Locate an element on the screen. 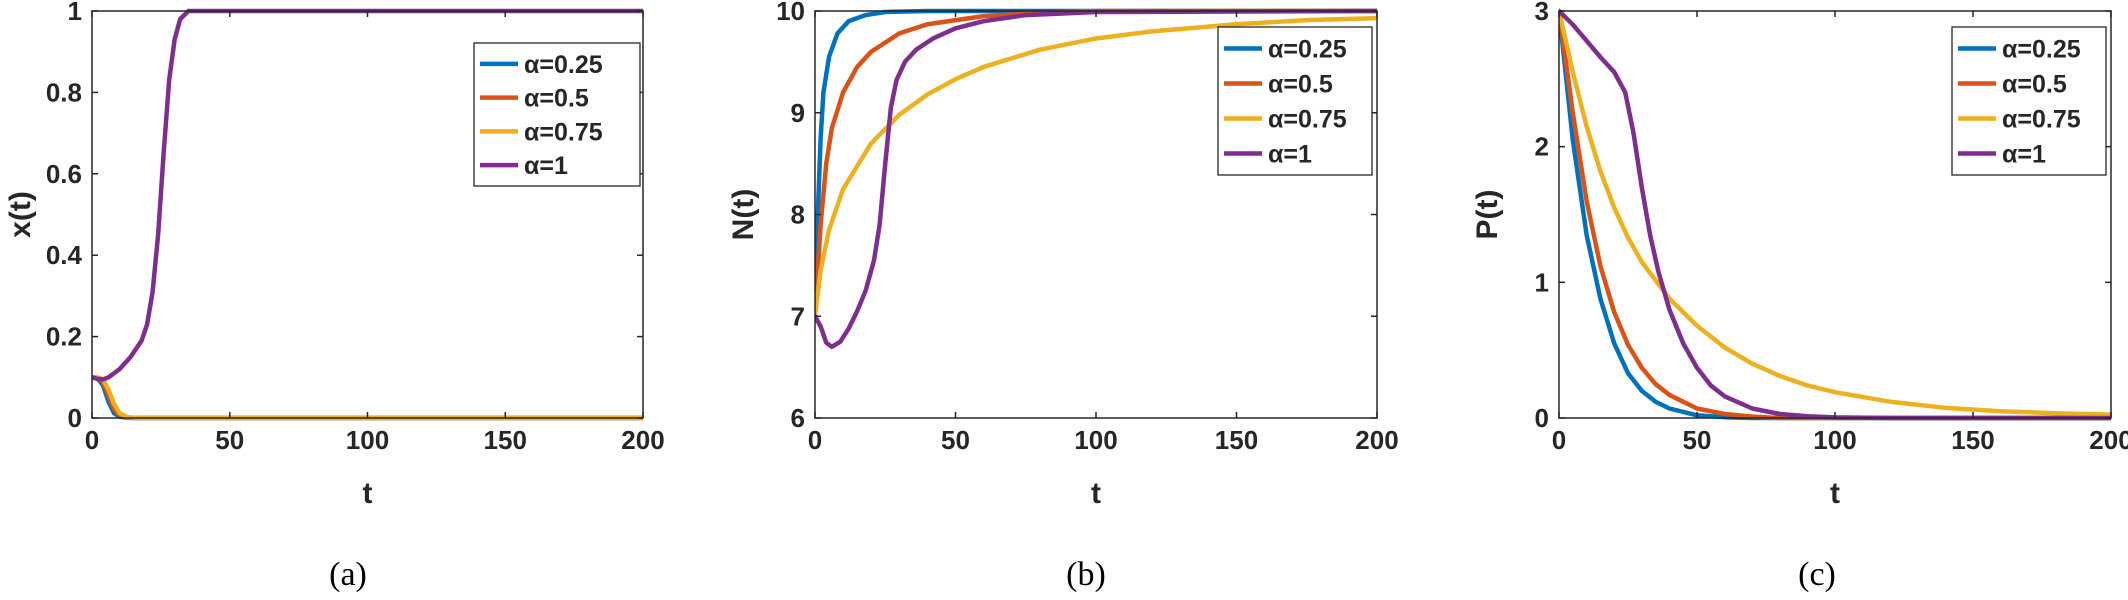  y-tick-label: 0.4 is located at coordinates (64, 255).